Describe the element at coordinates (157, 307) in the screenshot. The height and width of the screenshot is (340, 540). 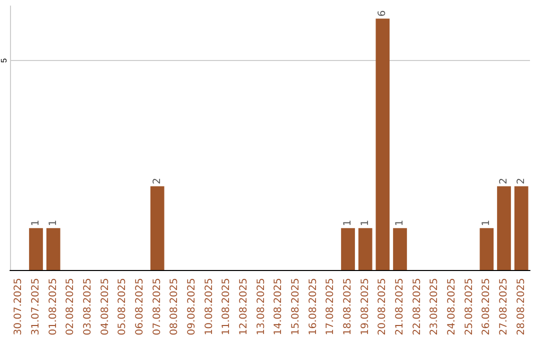
I see `x-tick-label: 07.08.2025` at that location.